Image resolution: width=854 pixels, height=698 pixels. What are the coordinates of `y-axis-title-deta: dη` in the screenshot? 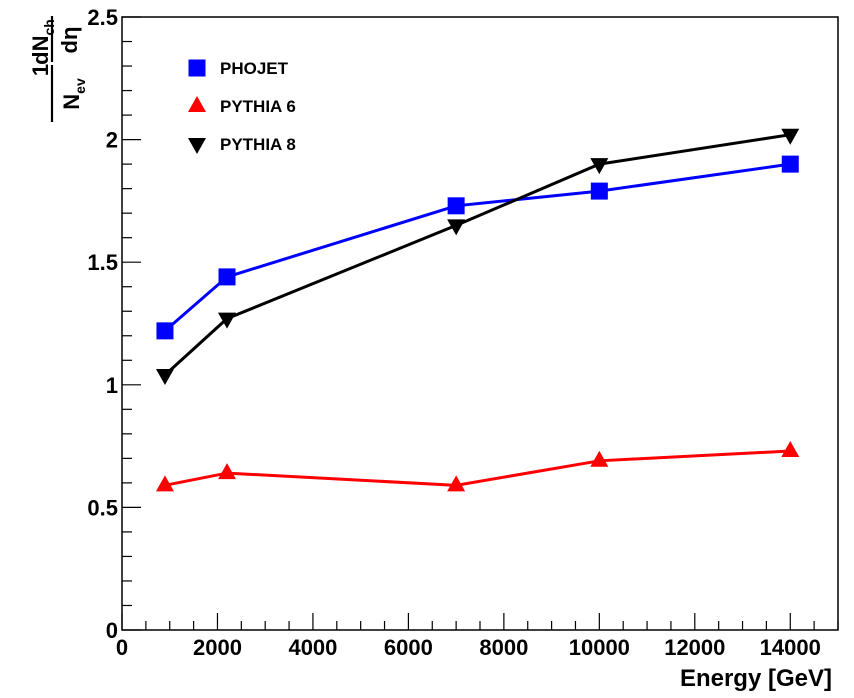 It's located at (69, 40).